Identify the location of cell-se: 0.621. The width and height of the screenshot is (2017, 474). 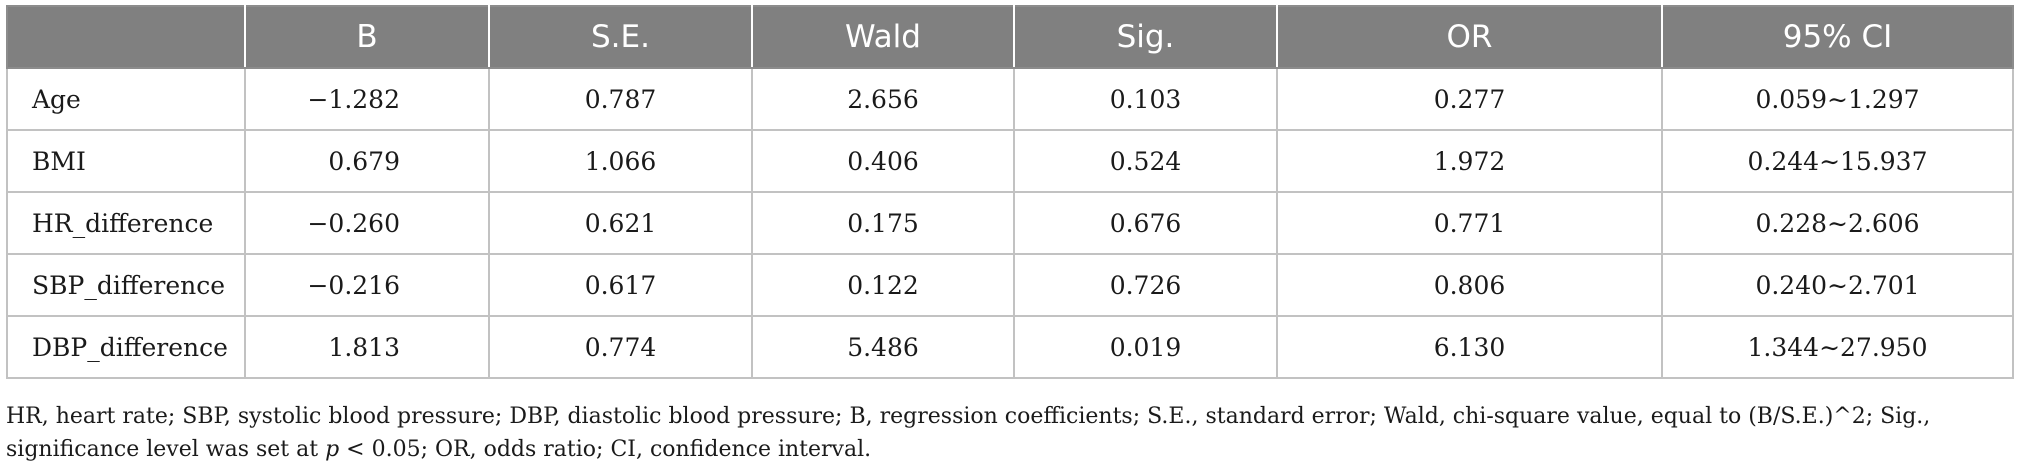
(620, 223).